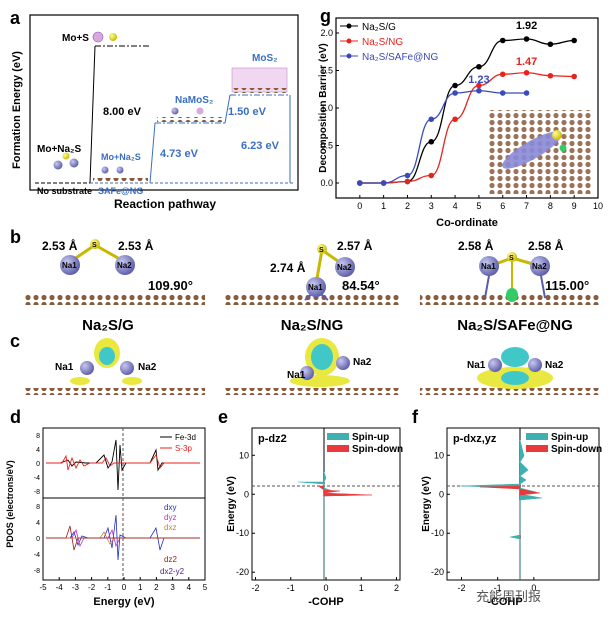 This screenshot has height=618, width=613. Describe the element at coordinates (164, 102) in the screenshot. I see `panel-a-frame` at that location.